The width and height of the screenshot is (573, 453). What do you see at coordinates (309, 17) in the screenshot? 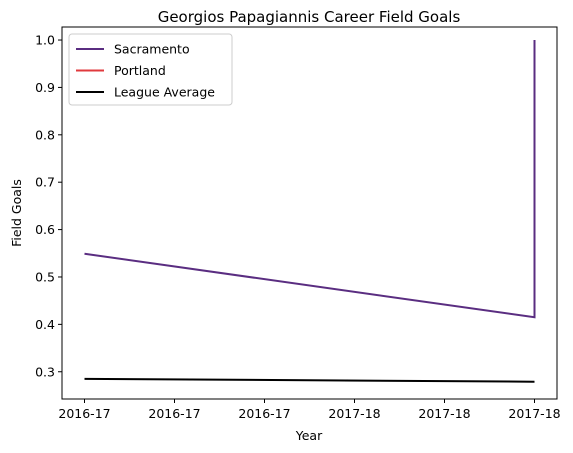
I see `chart-title: Georgios Papagiannis Career Field Goals` at bounding box center [309, 17].